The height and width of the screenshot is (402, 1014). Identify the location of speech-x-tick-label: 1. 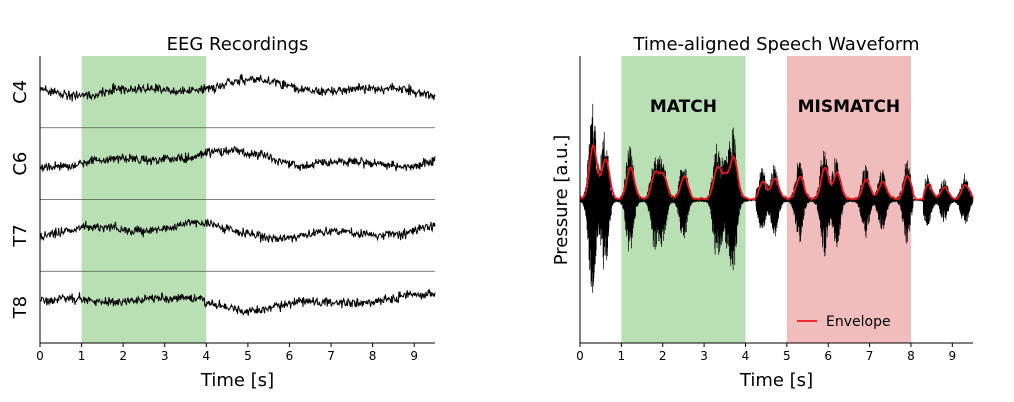
(622, 356).